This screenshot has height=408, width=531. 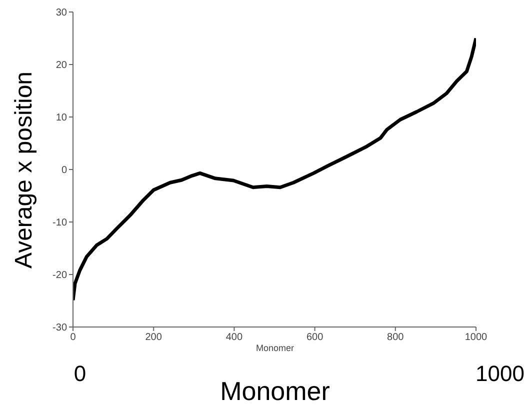 I want to click on text: 1000, so click(x=500, y=373).